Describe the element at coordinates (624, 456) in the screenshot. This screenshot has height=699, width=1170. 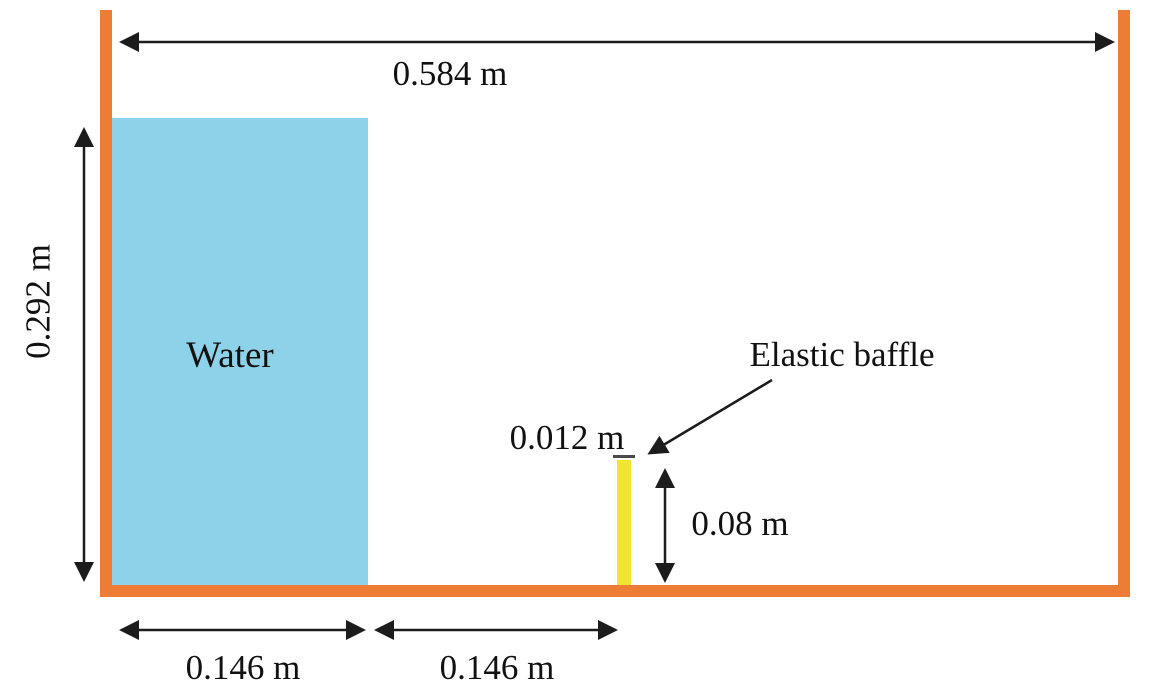
I see `baffle-width-tick` at that location.